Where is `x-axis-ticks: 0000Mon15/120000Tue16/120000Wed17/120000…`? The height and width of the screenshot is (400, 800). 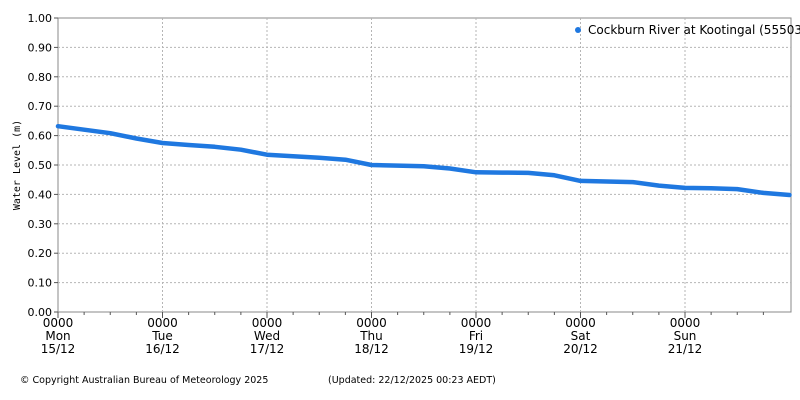
x-axis-ticks: 0000Mon15/120000Tue16/120000Wed17/120000… is located at coordinates (402, 334).